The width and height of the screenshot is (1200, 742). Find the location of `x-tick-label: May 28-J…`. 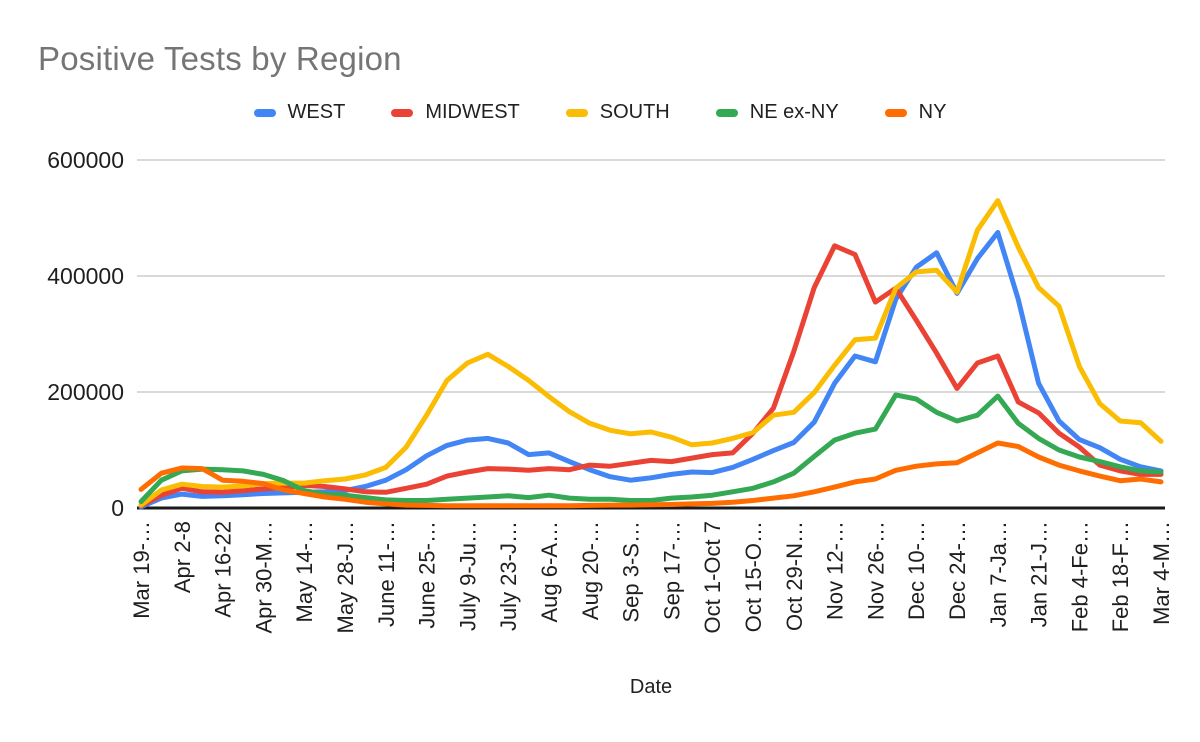

x-tick-label: May 28-J… is located at coordinates (345, 577).